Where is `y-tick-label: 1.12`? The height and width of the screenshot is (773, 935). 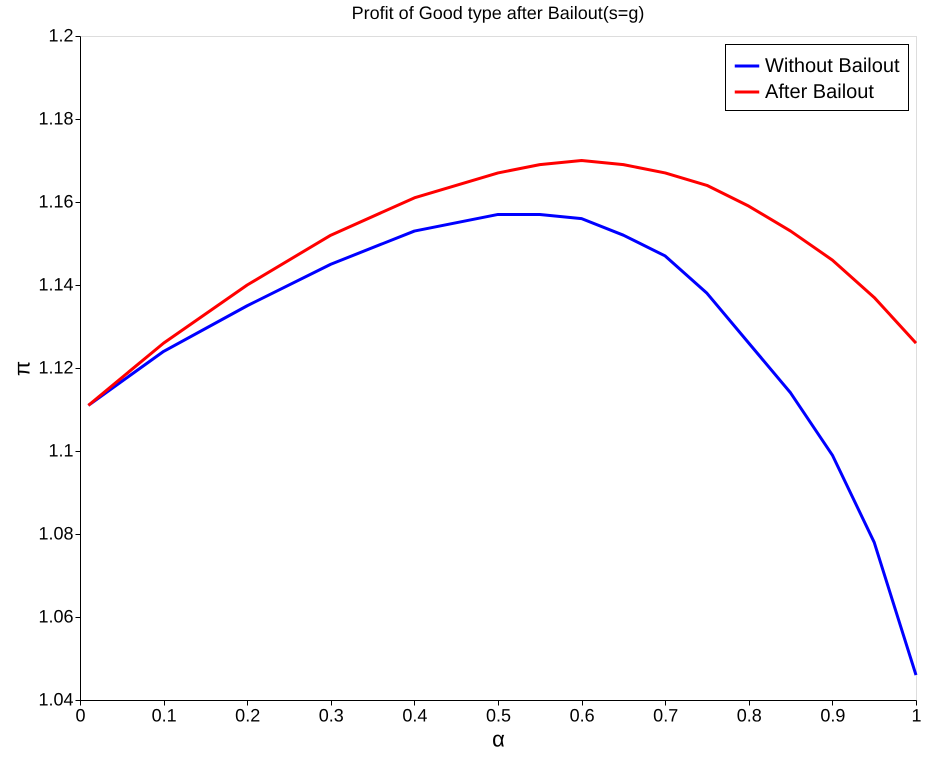
y-tick-label: 1.12 is located at coordinates (56, 368).